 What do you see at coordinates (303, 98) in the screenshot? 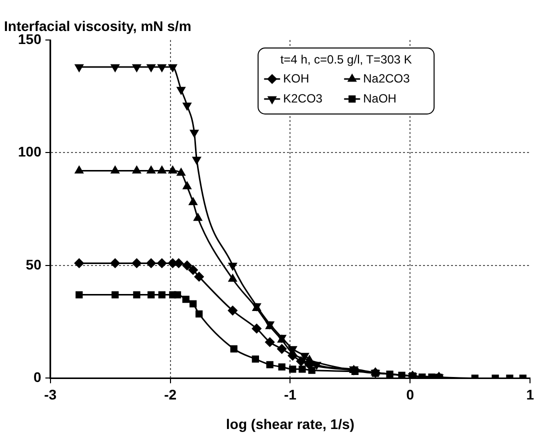
I see `legend-label: K2CO3` at bounding box center [303, 98].